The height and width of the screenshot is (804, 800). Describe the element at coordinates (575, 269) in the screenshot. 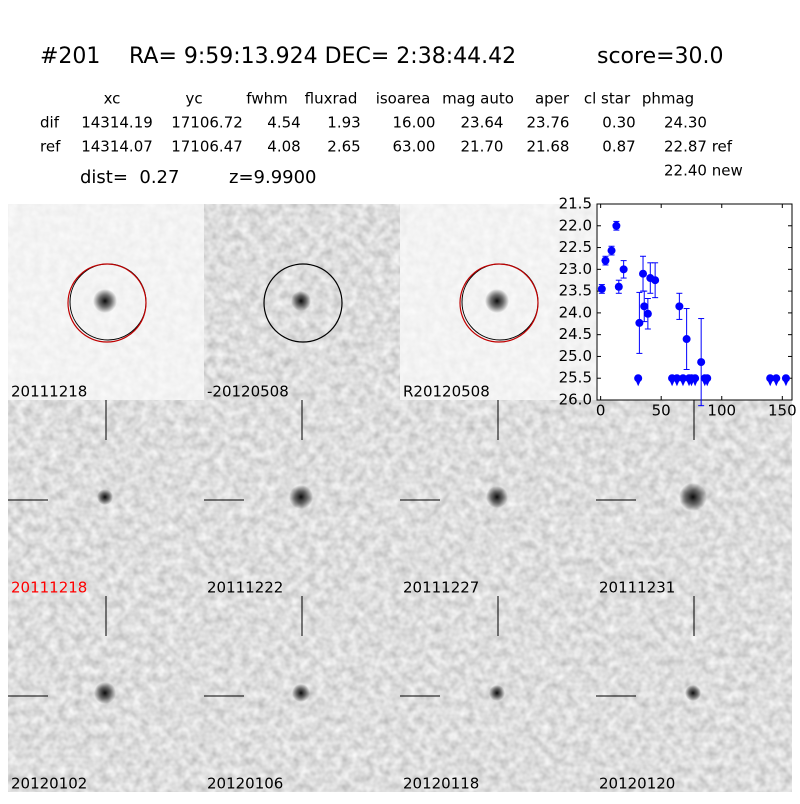

I see `y-tick-label: 23.0` at that location.